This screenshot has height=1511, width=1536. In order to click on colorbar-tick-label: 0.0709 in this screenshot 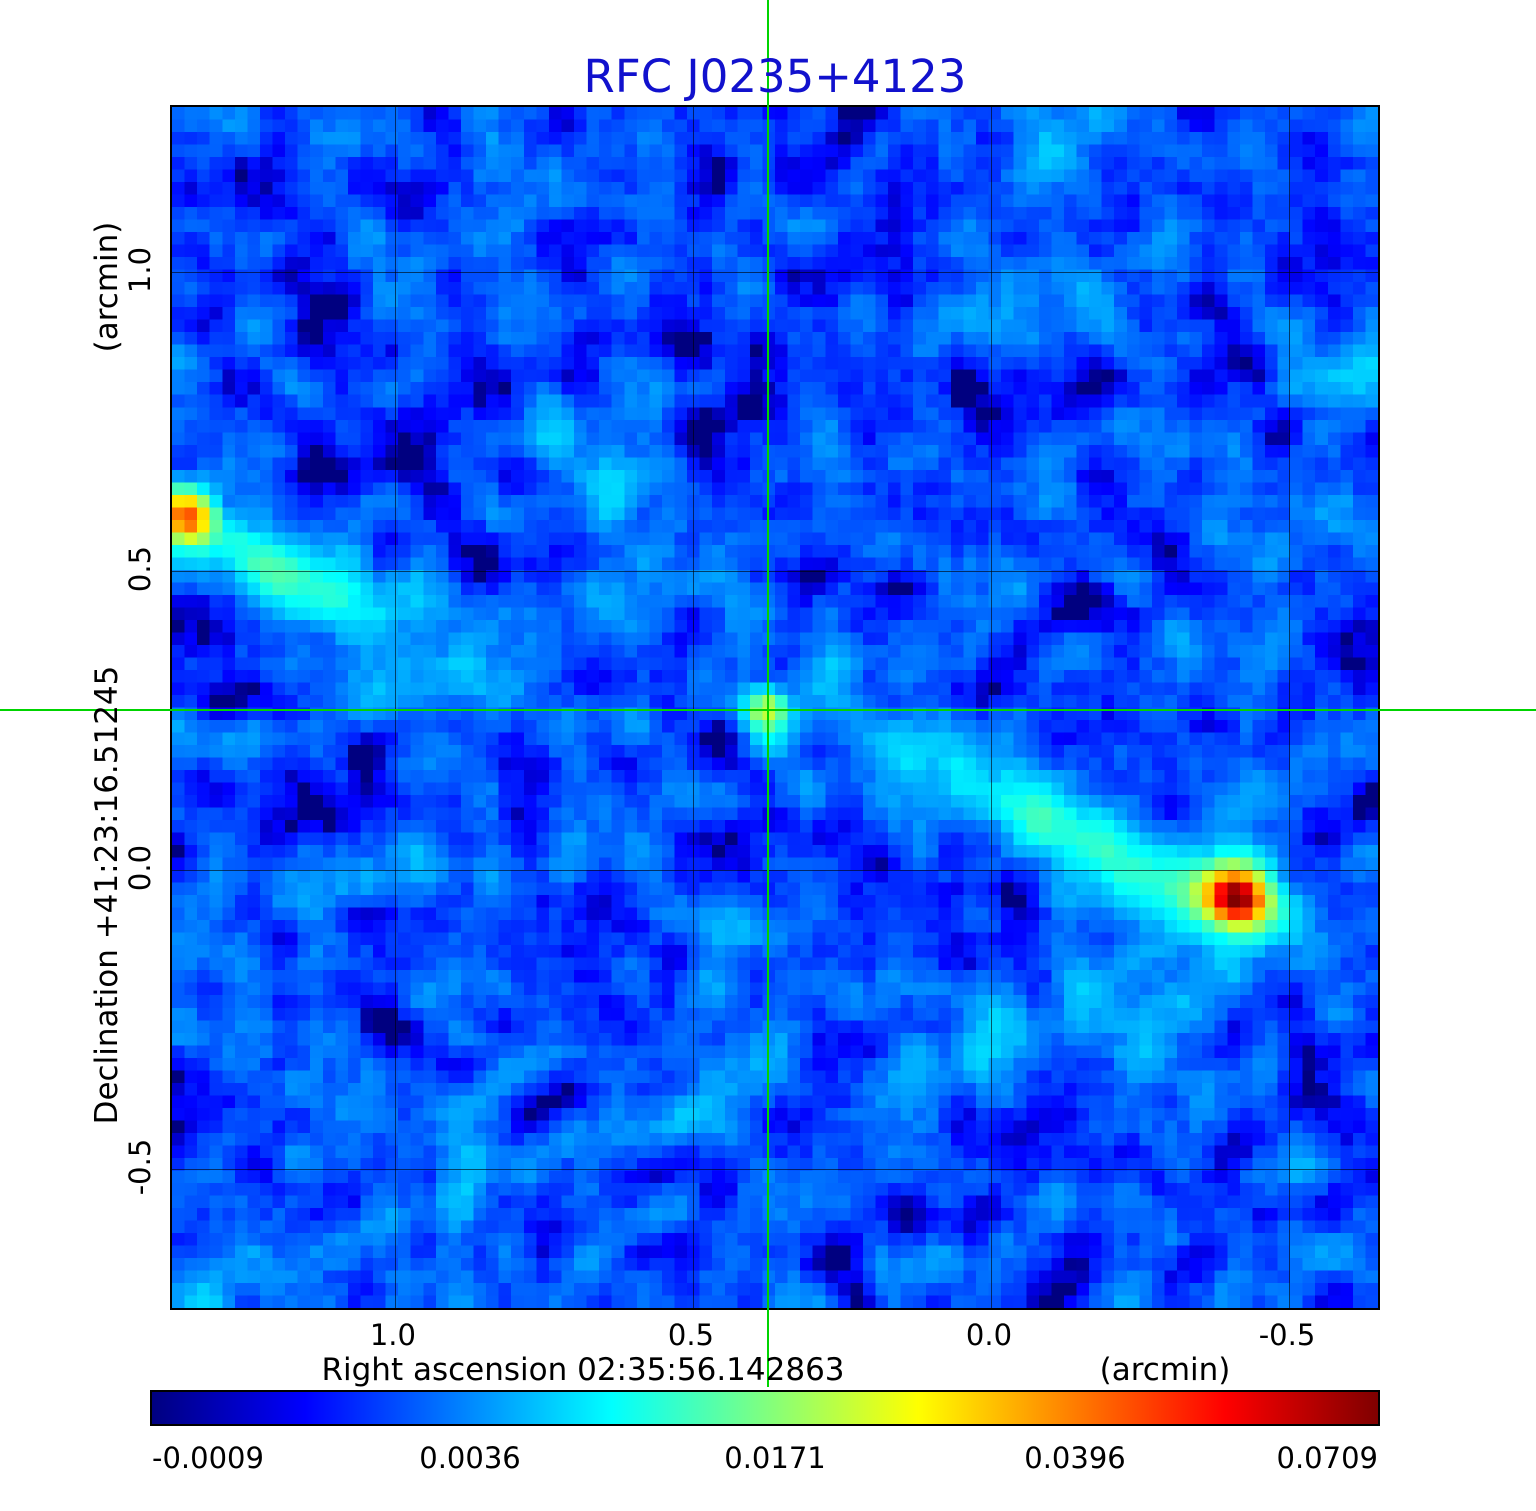, I will do `click(1327, 1458)`.